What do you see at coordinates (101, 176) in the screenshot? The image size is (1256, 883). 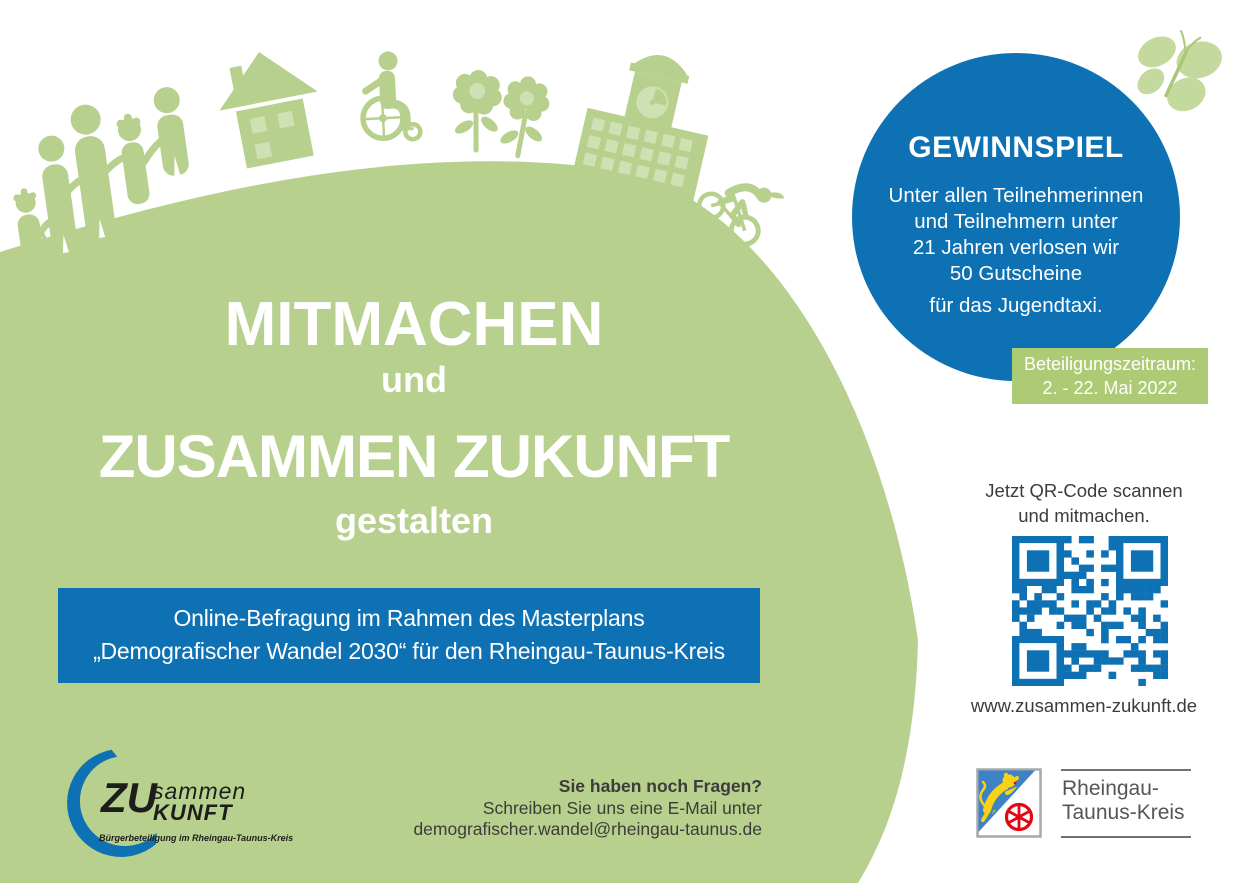 I see `people-holding-hands-icon` at bounding box center [101, 176].